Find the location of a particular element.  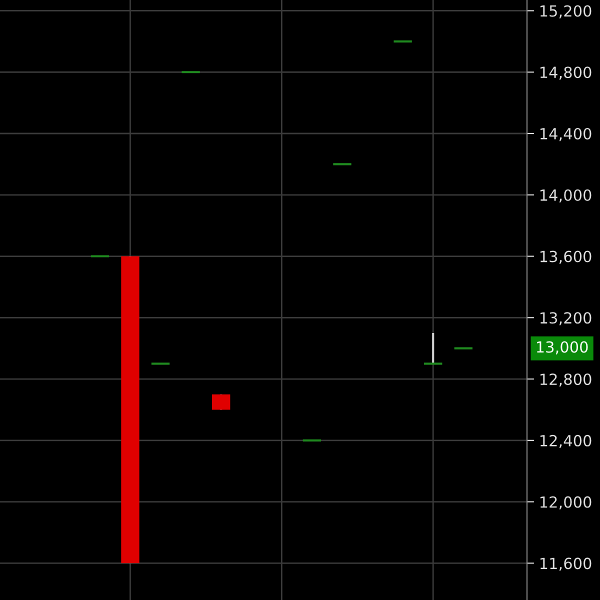

y-tick-label: 14,800 is located at coordinates (566, 73).